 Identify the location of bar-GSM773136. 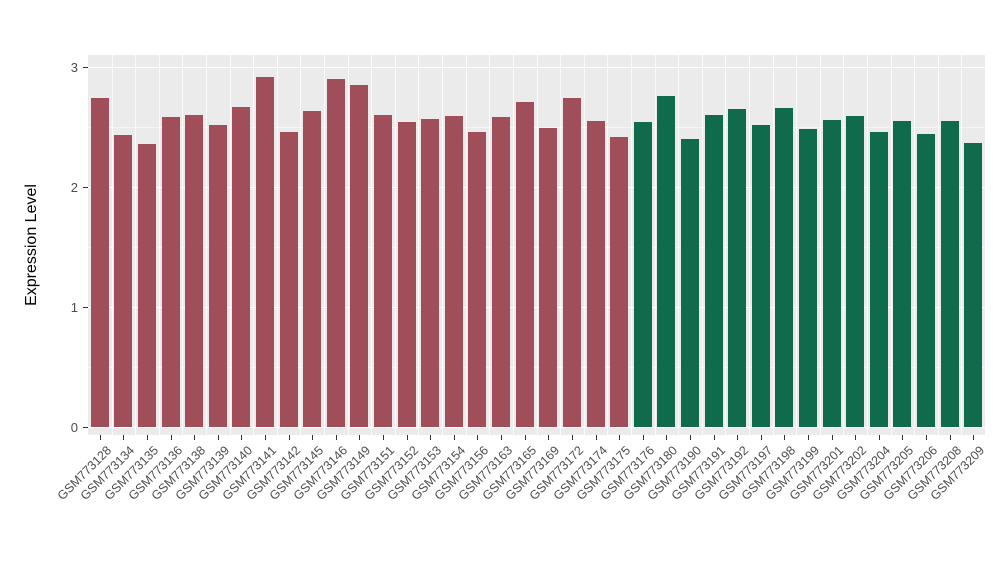
(171, 272).